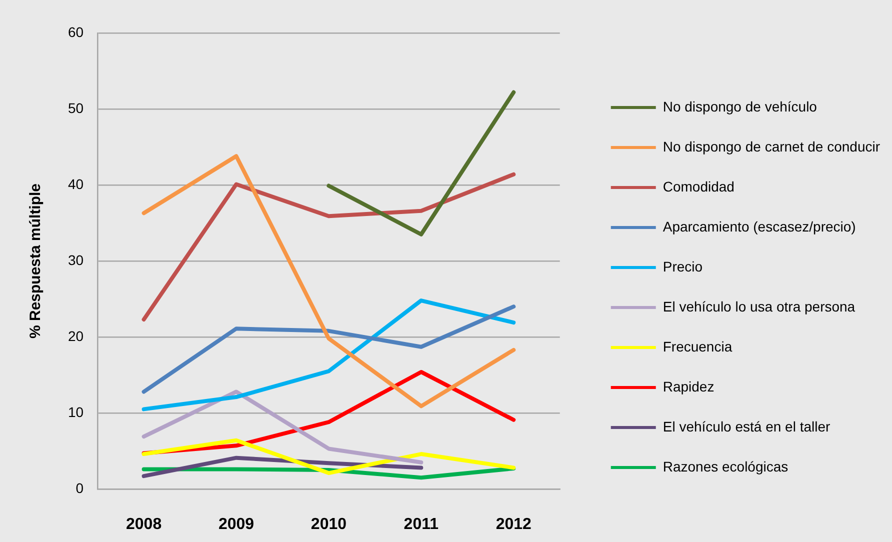  I want to click on legend-label: No dispongo de vehículo, so click(740, 106).